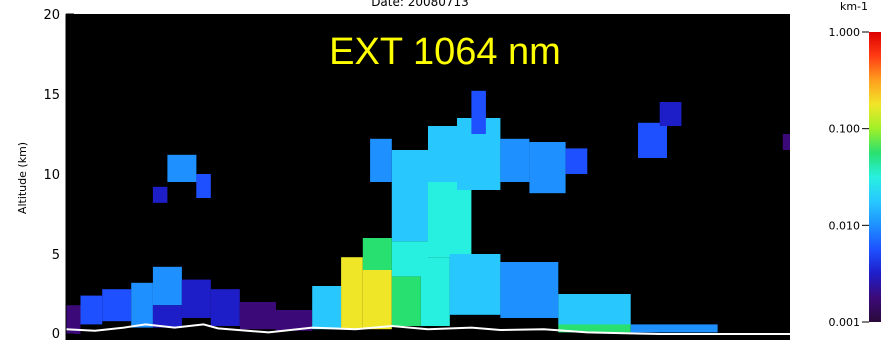  What do you see at coordinates (22, 178) in the screenshot?
I see `y-axis-title: Altitude (km)` at bounding box center [22, 178].